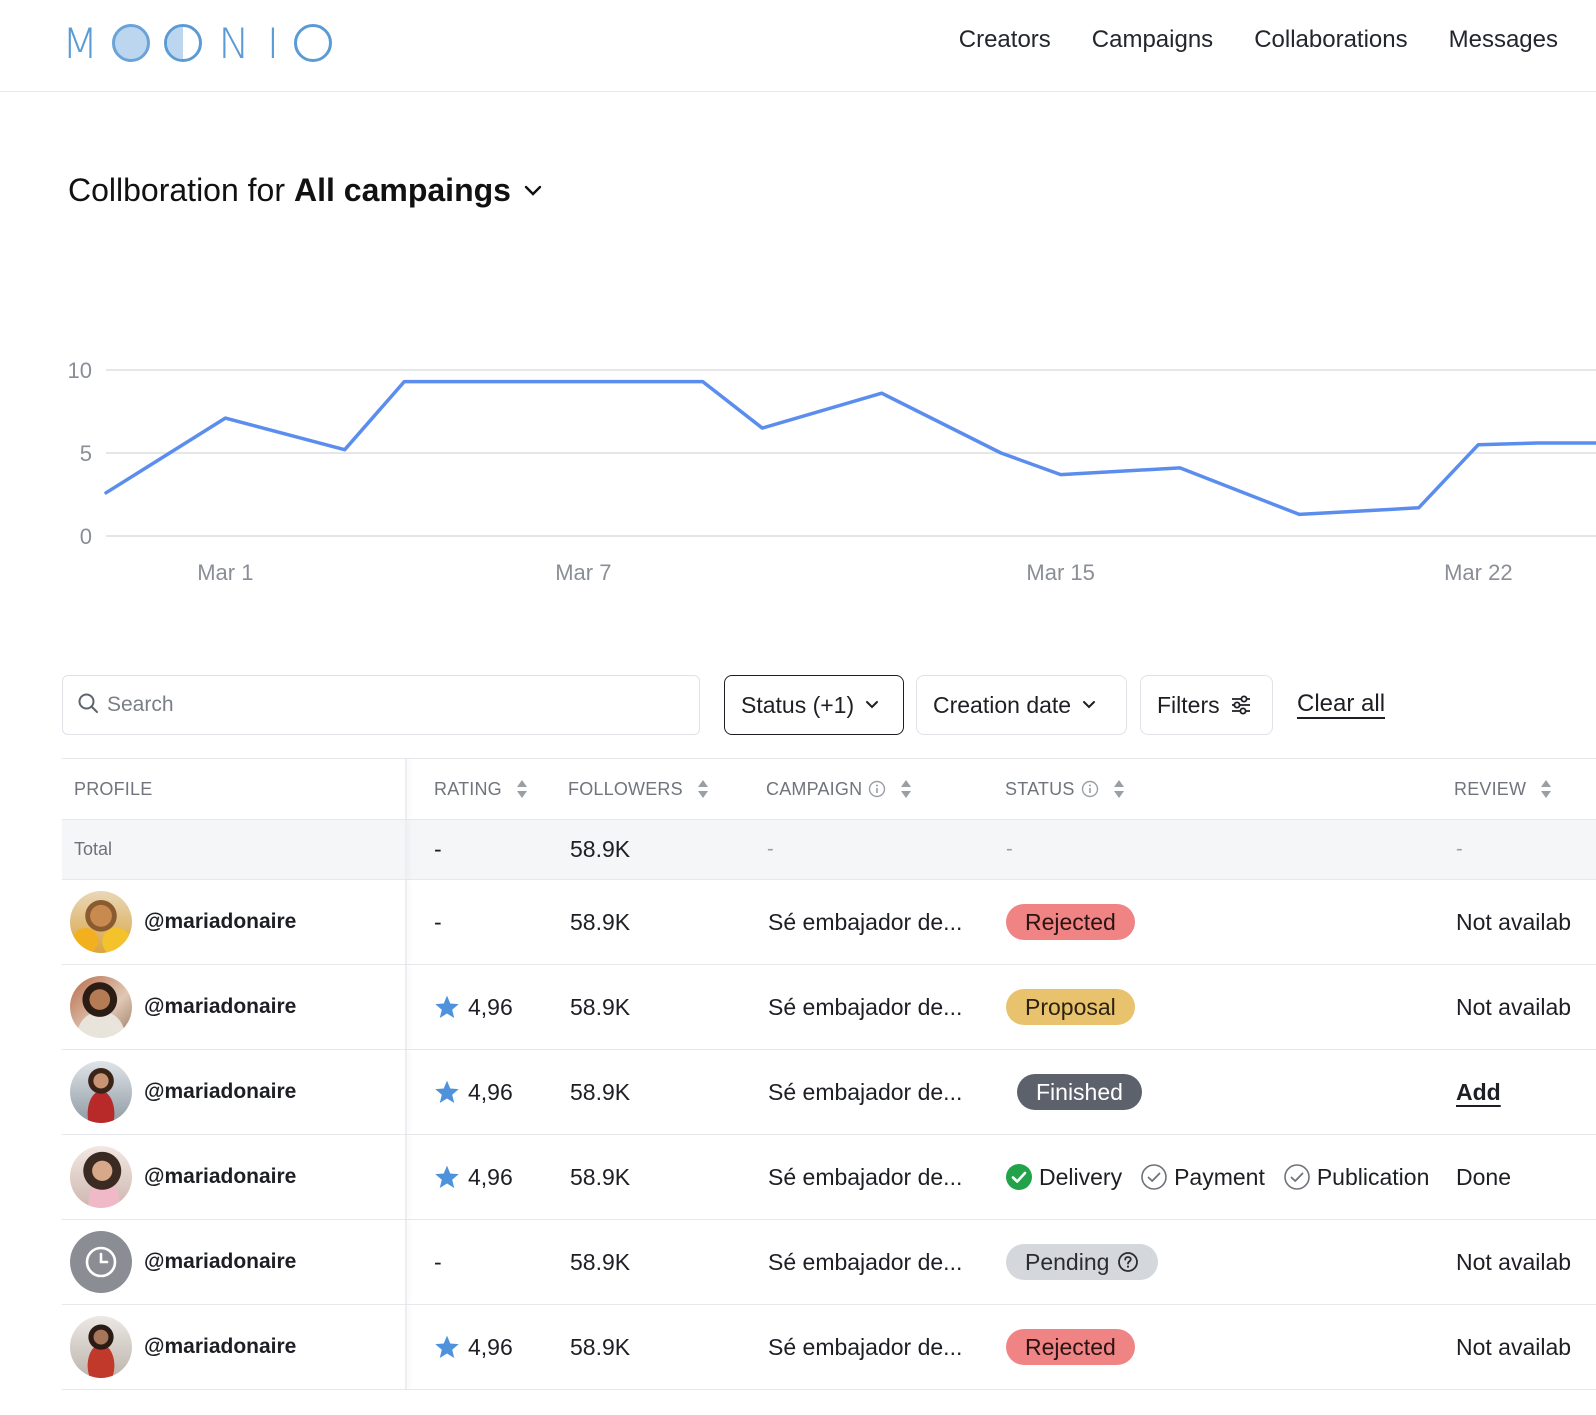 Image resolution: width=1596 pixels, height=1415 pixels. Describe the element at coordinates (1082, 1262) in the screenshot. I see `status-cell: Pending` at that location.